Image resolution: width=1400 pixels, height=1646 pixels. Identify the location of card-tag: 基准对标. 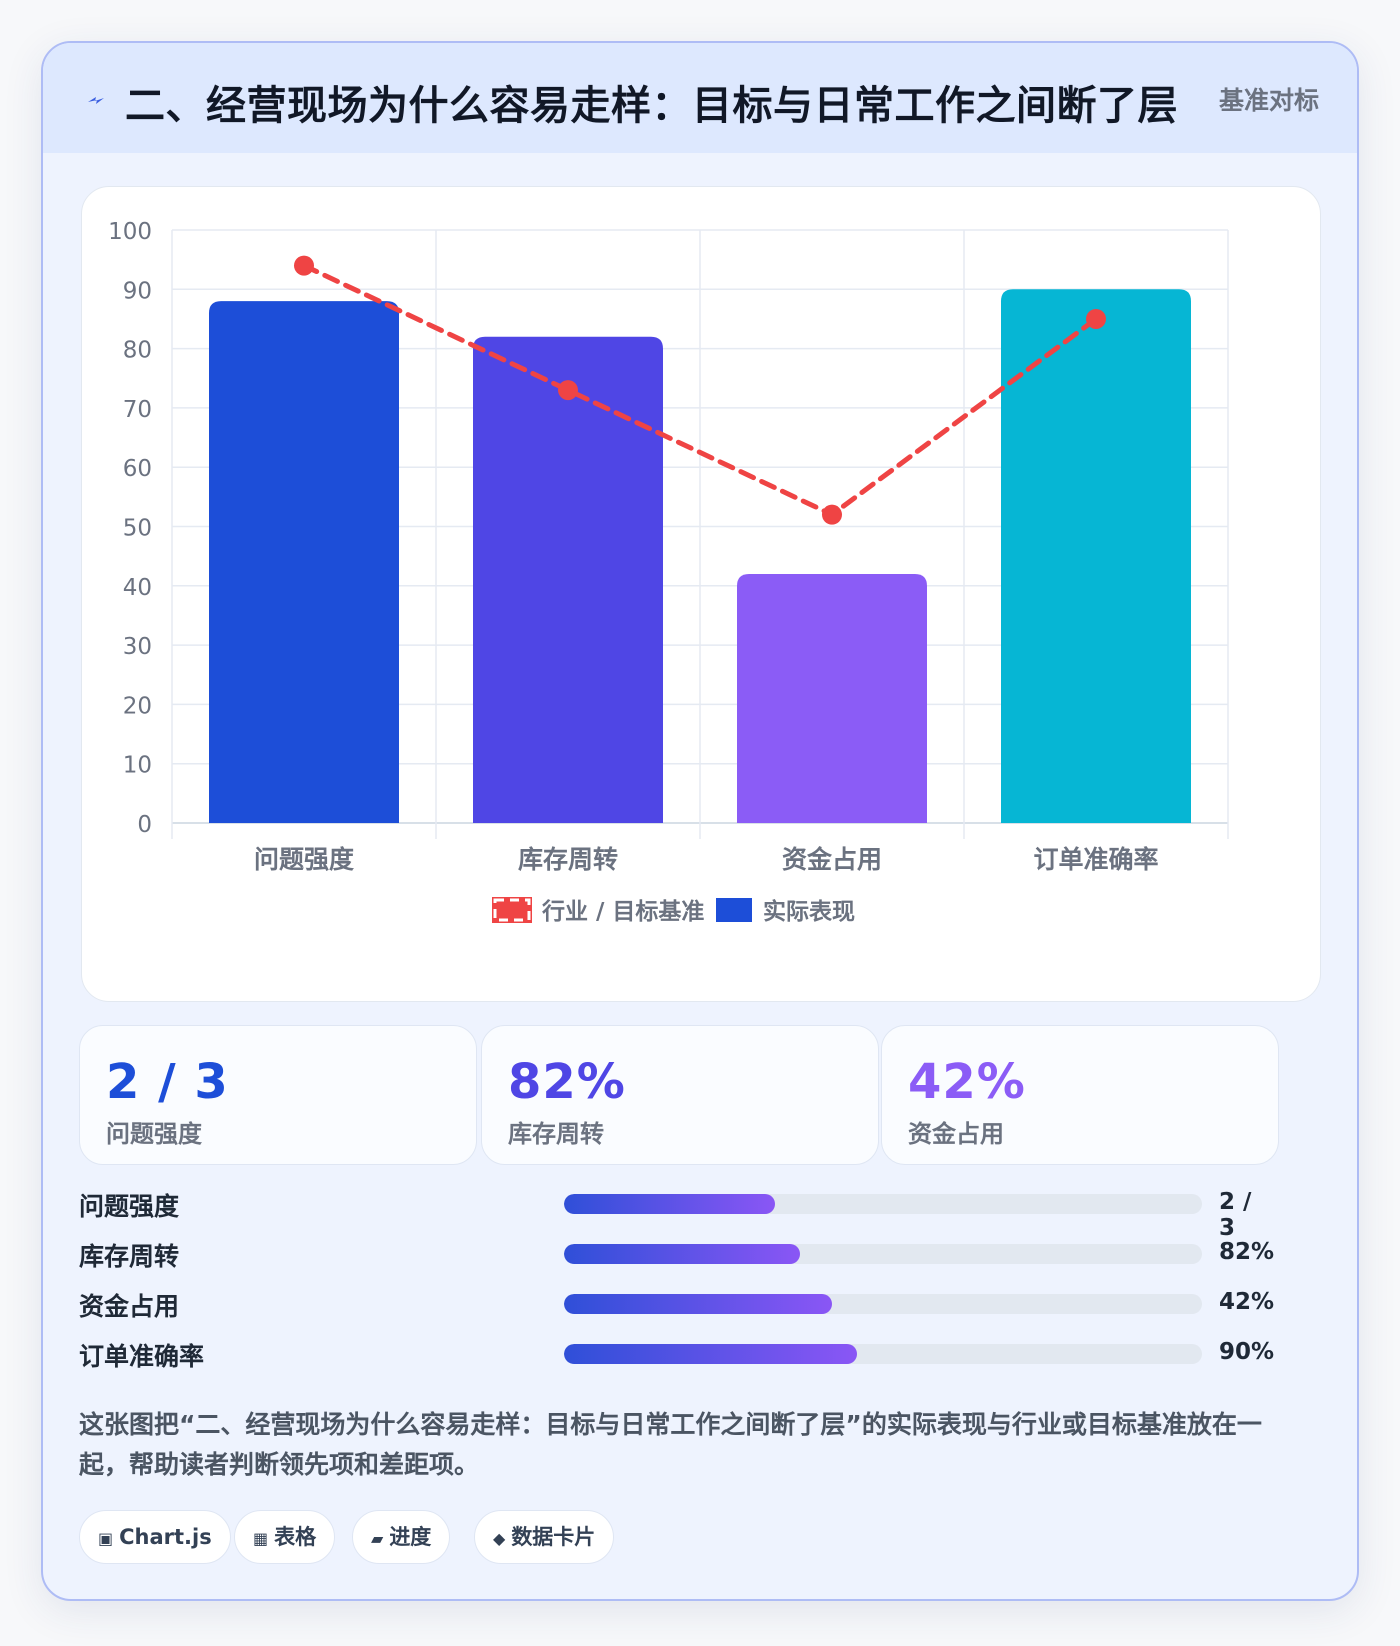
(1268, 100).